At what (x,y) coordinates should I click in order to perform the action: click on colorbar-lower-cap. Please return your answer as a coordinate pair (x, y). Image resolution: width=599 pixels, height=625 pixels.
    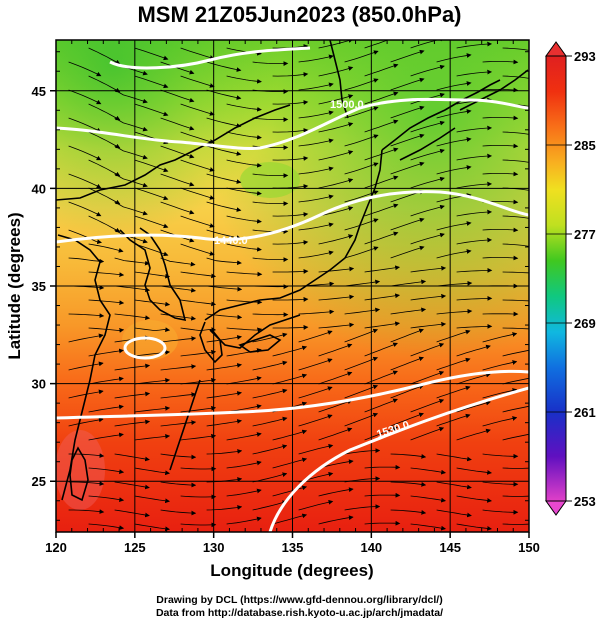
    Looking at the image, I should click on (556, 508).